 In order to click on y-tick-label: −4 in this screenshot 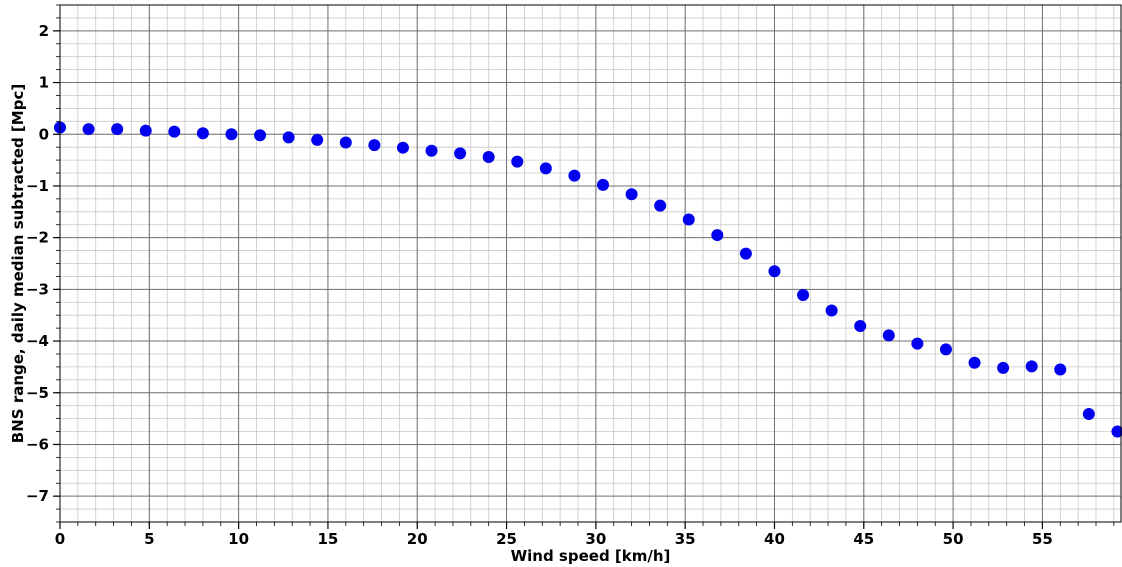, I will do `click(37, 341)`.